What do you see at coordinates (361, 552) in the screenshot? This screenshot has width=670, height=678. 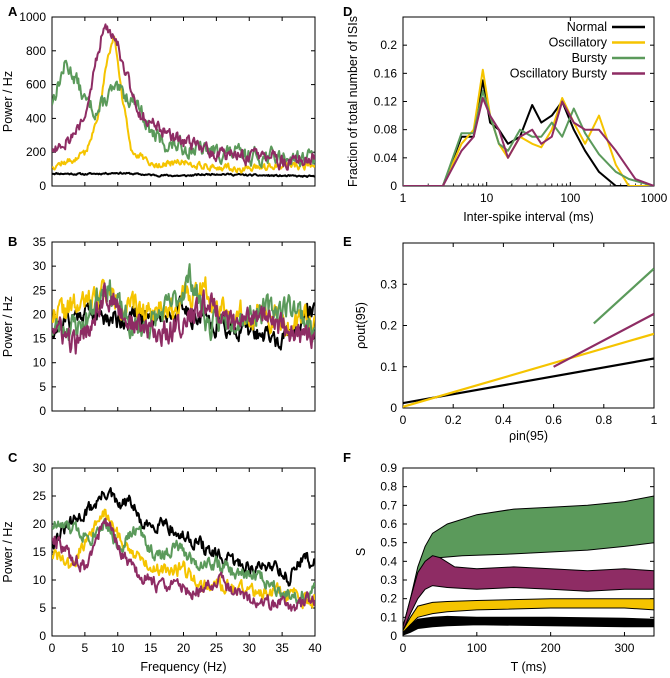 I see `y-axis-label-f: S` at bounding box center [361, 552].